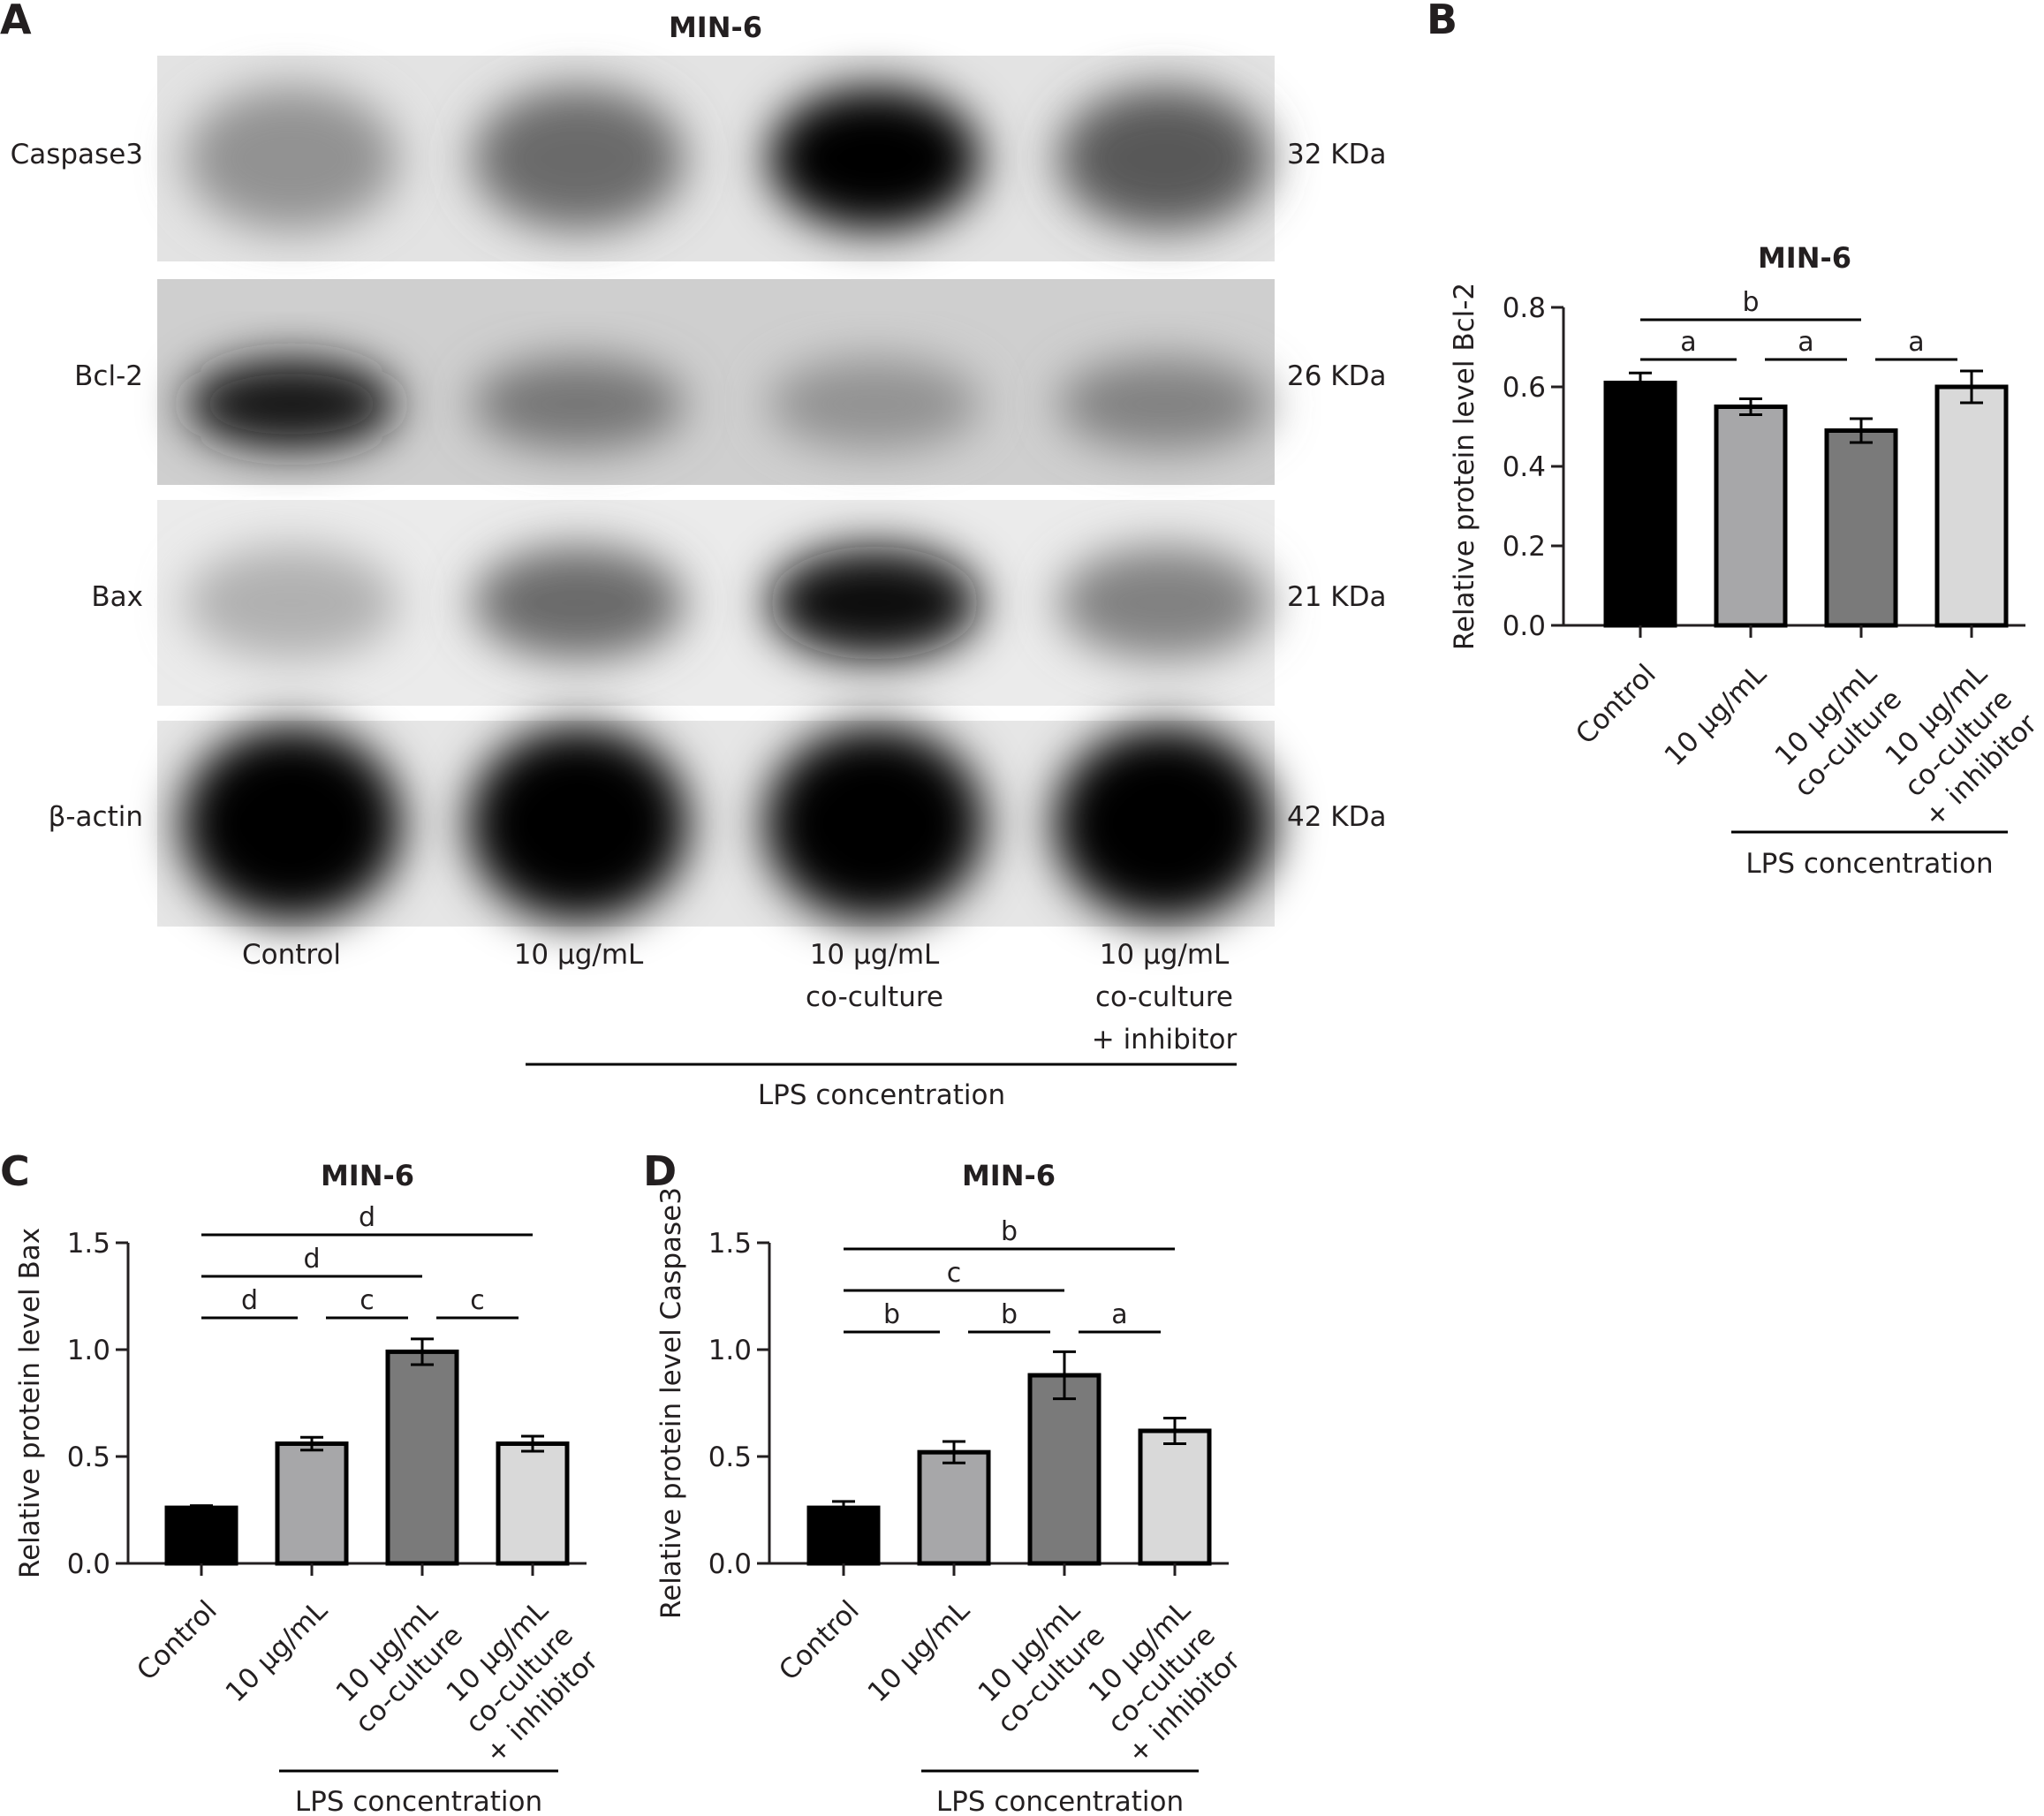 The image size is (2044, 1816). What do you see at coordinates (117, 597) in the screenshot?
I see `blot-protein-label: Bax` at bounding box center [117, 597].